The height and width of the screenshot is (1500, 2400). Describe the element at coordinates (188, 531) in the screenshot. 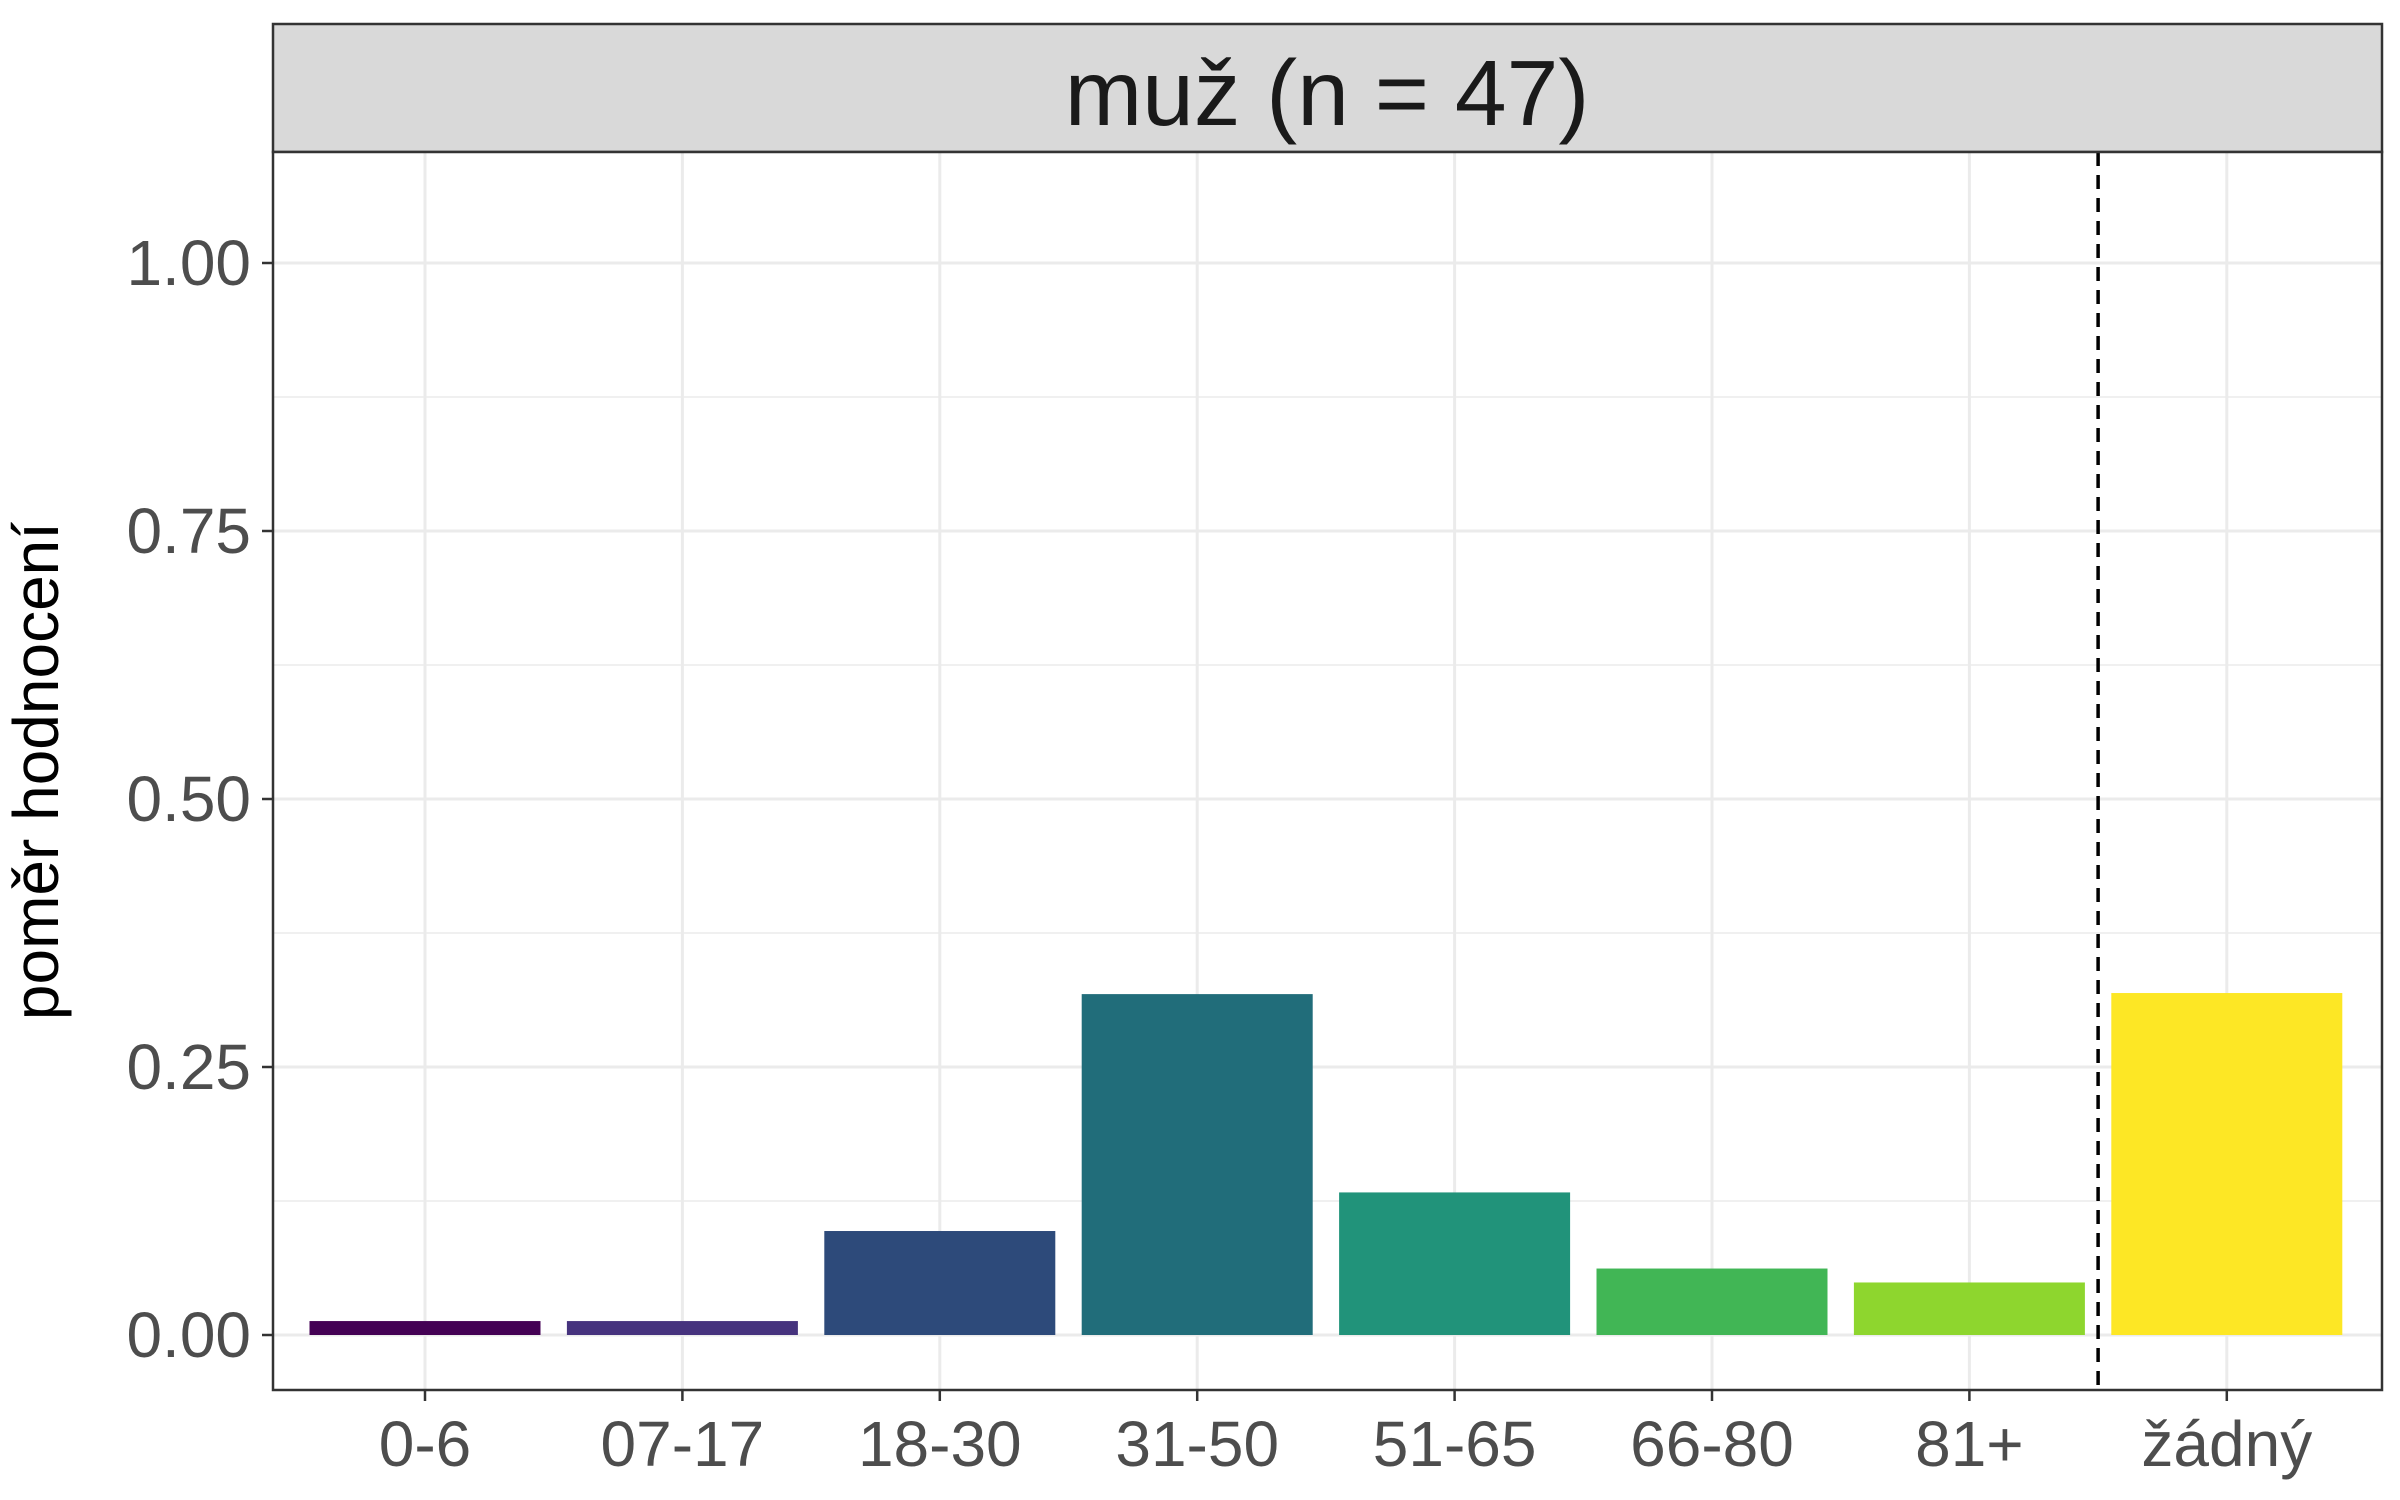

I see `y-tick-label: 0.75` at that location.